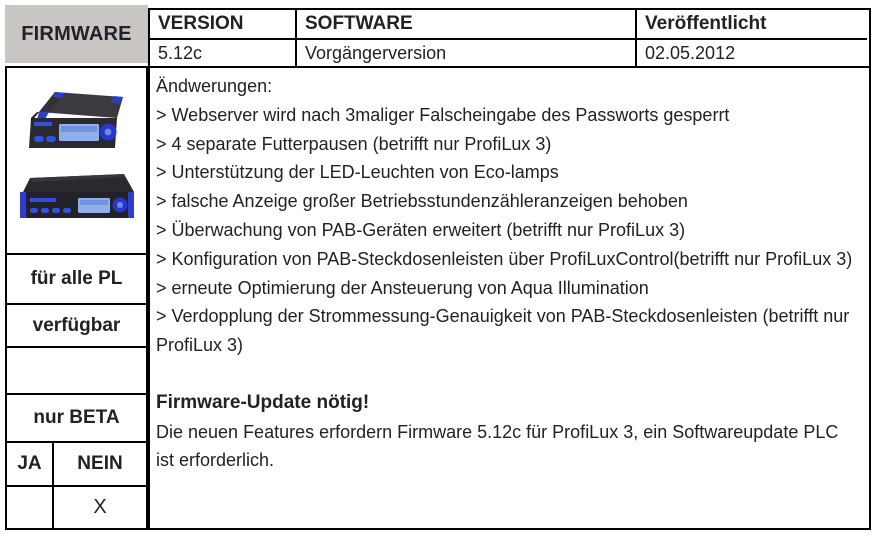 This screenshot has height=542, width=876. Describe the element at coordinates (76, 34) in the screenshot. I see `firmware-header-cell: FIRMWARE` at that location.